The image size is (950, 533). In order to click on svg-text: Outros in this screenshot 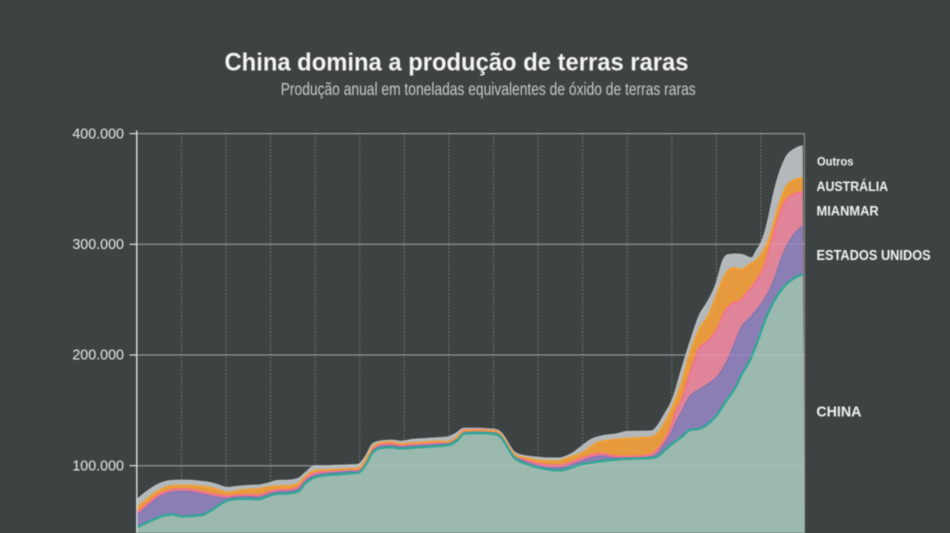, I will do `click(835, 162)`.